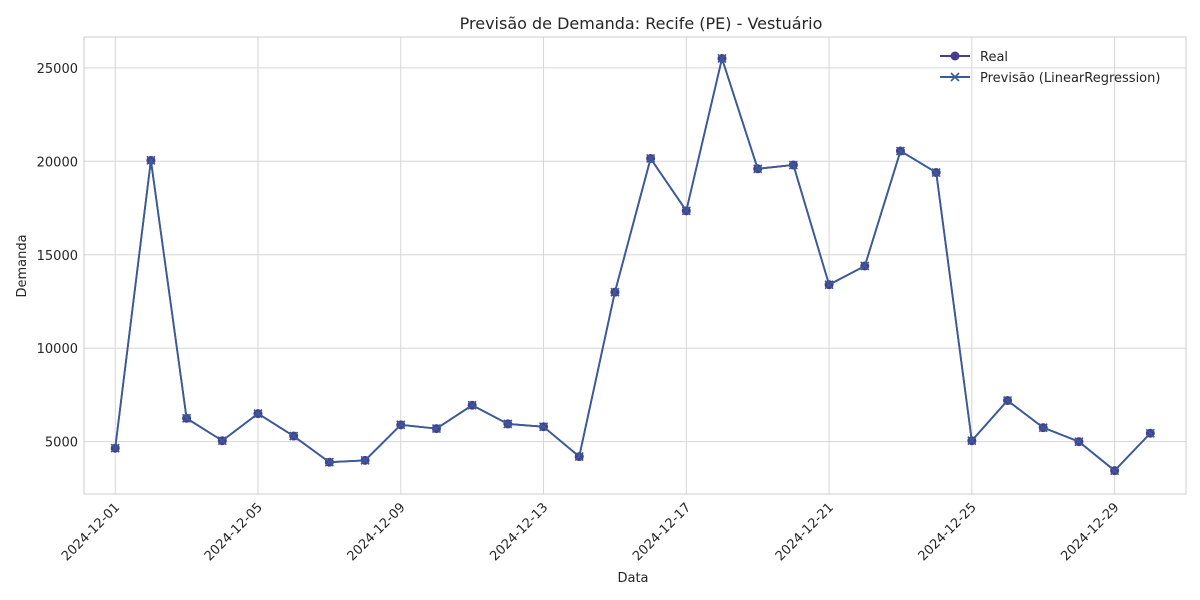 The height and width of the screenshot is (600, 1200). What do you see at coordinates (632, 578) in the screenshot?
I see `x-axis-label: Data` at bounding box center [632, 578].